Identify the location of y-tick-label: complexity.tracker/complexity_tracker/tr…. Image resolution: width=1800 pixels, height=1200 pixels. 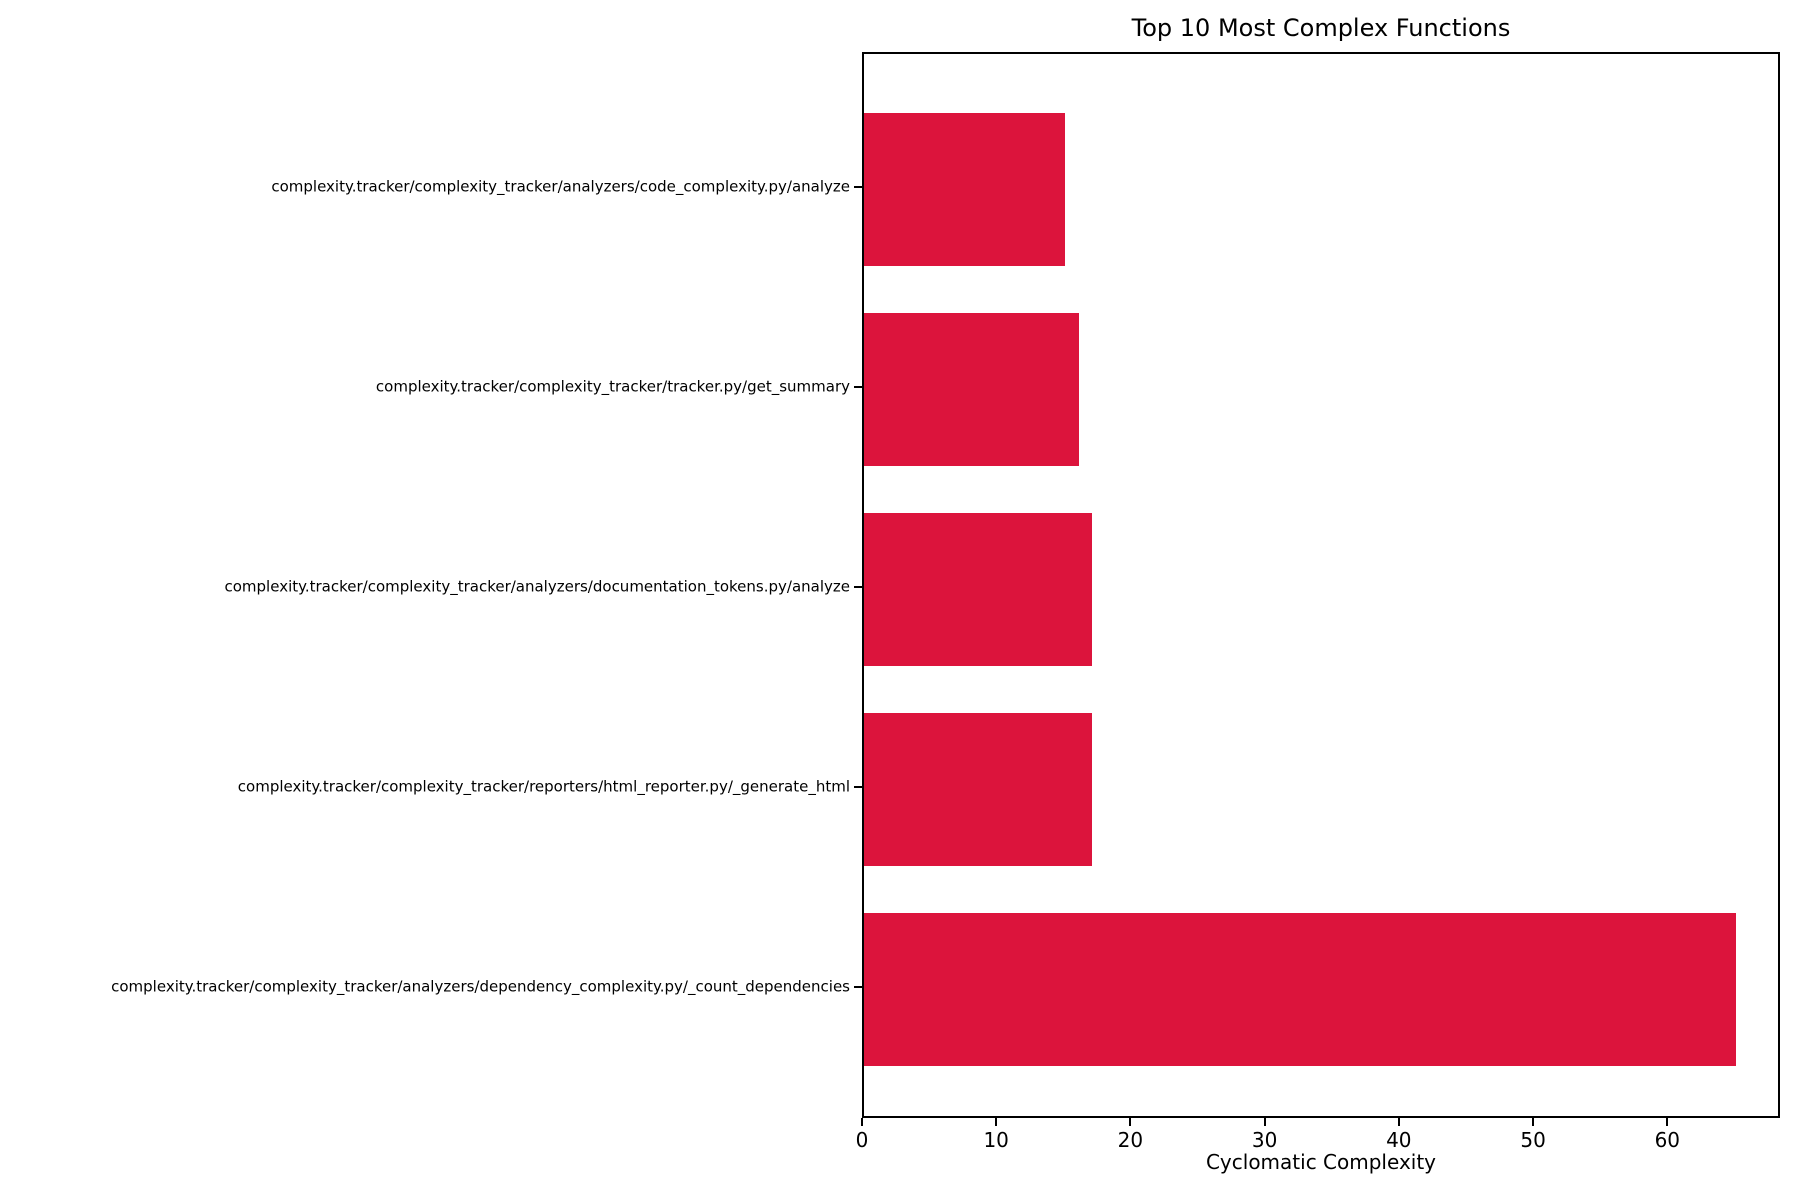
(612, 386).